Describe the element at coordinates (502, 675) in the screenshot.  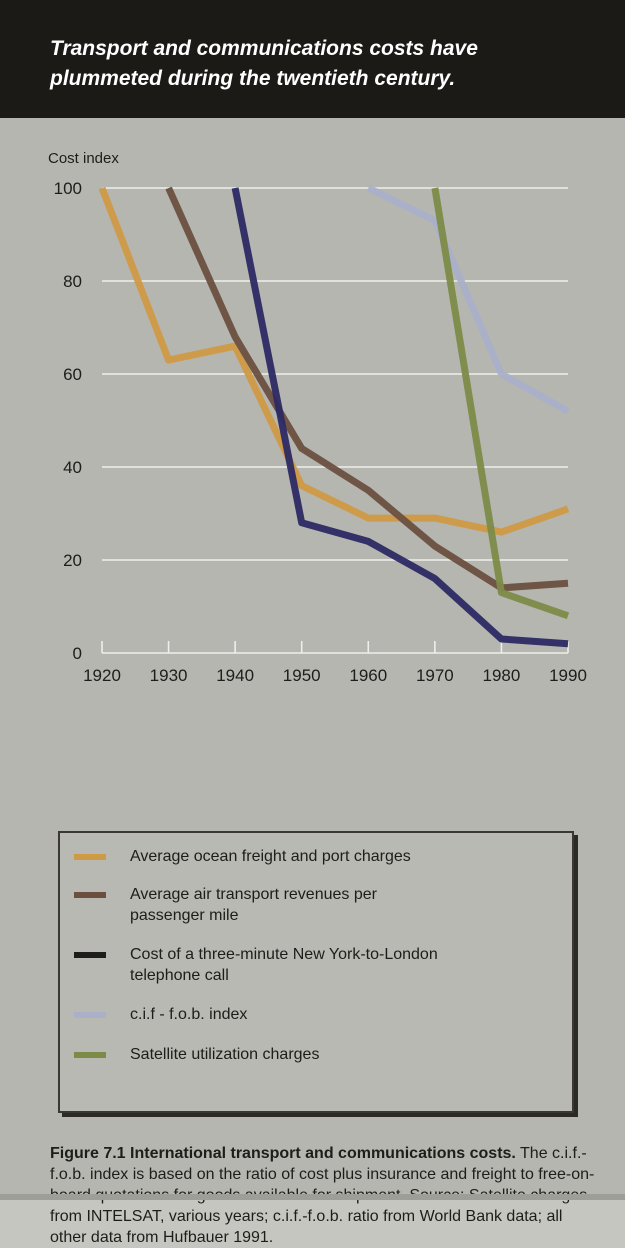
I see `x-tick-label-1980: 1980` at that location.